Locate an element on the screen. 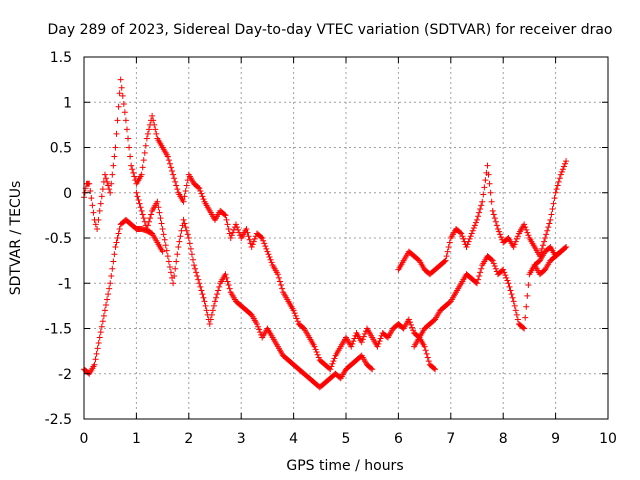  x-tick-label: 9 is located at coordinates (555, 439).